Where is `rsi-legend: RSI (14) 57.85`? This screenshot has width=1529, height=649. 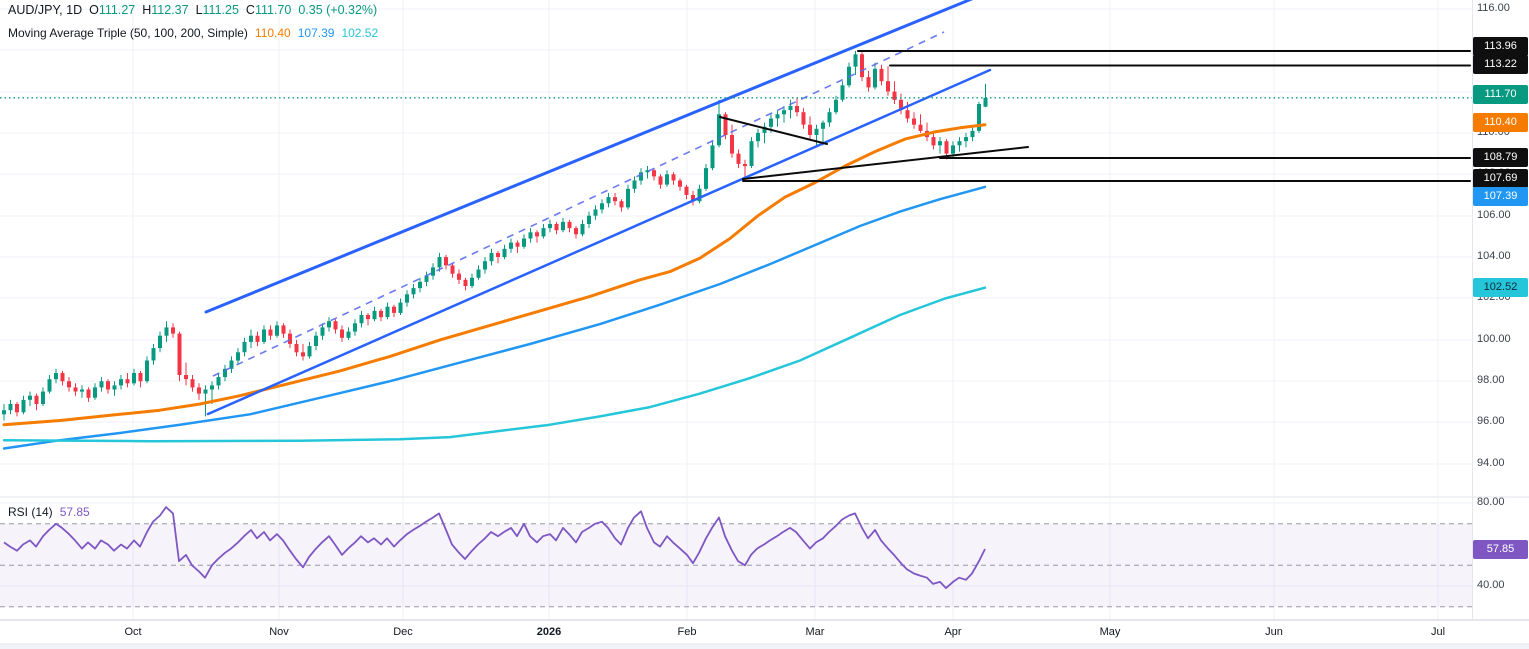
rsi-legend: RSI (14) 57.85 is located at coordinates (49, 512).